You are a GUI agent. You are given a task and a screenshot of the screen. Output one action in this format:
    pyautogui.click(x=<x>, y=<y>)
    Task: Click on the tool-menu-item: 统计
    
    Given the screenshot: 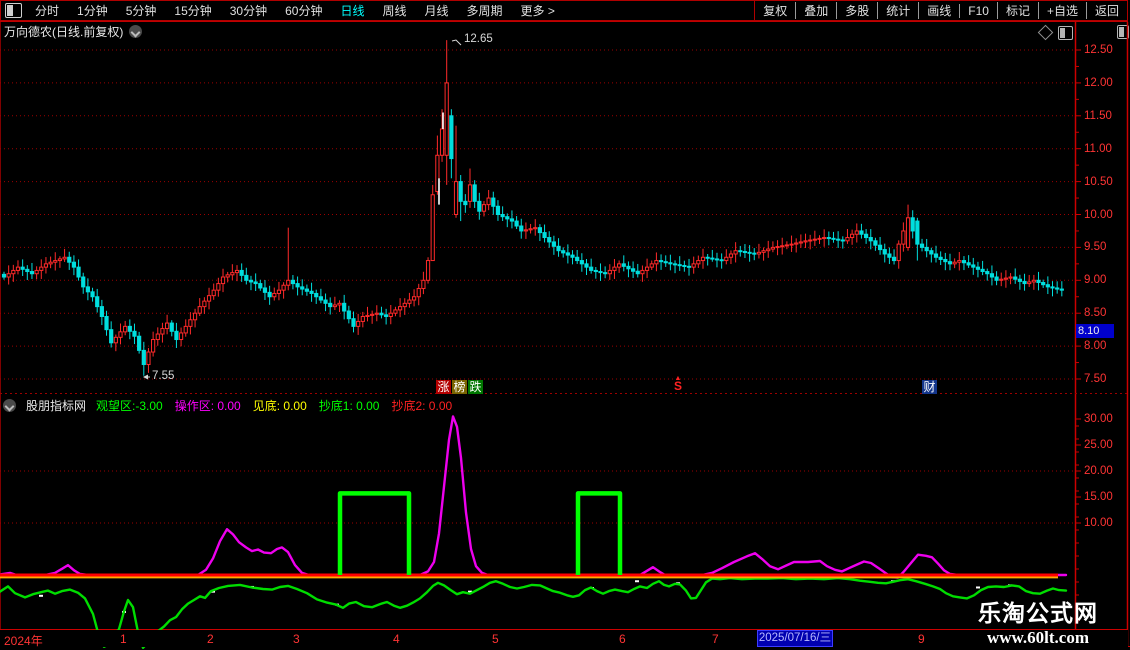 What is the action you would take?
    pyautogui.click(x=897, y=10)
    